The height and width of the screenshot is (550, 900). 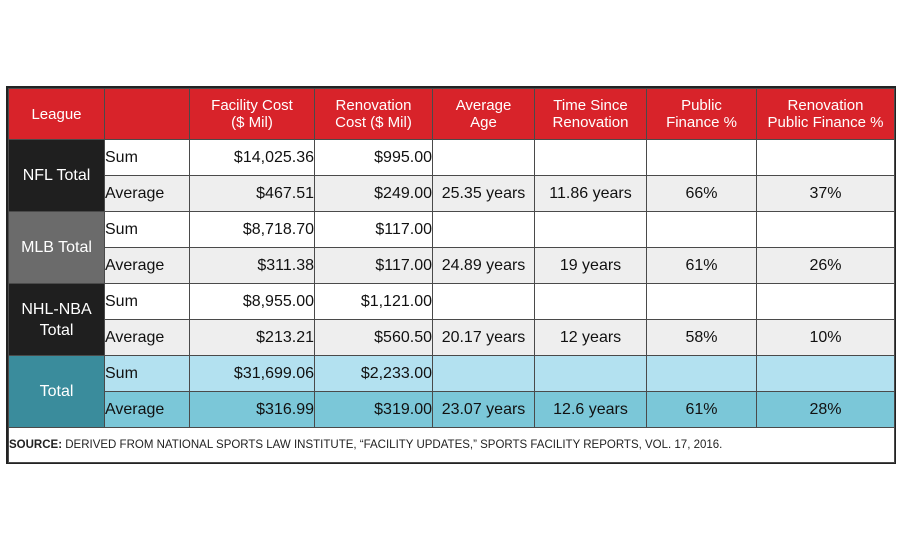 I want to click on league-label: MLB Total, so click(x=56, y=247).